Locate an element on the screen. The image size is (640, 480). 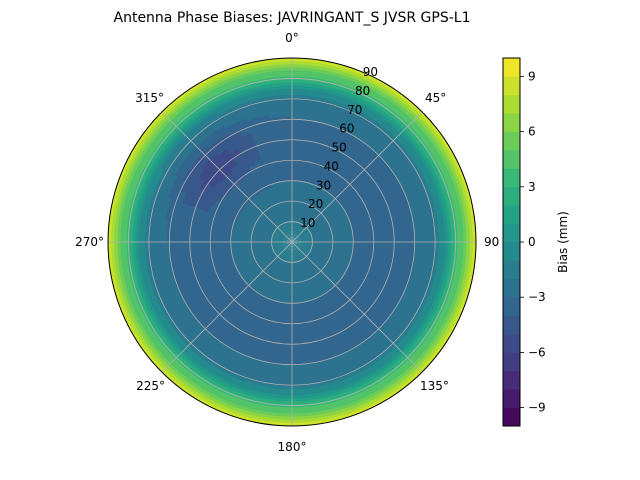
contour-cell-2072 is located at coordinates (206, 223).